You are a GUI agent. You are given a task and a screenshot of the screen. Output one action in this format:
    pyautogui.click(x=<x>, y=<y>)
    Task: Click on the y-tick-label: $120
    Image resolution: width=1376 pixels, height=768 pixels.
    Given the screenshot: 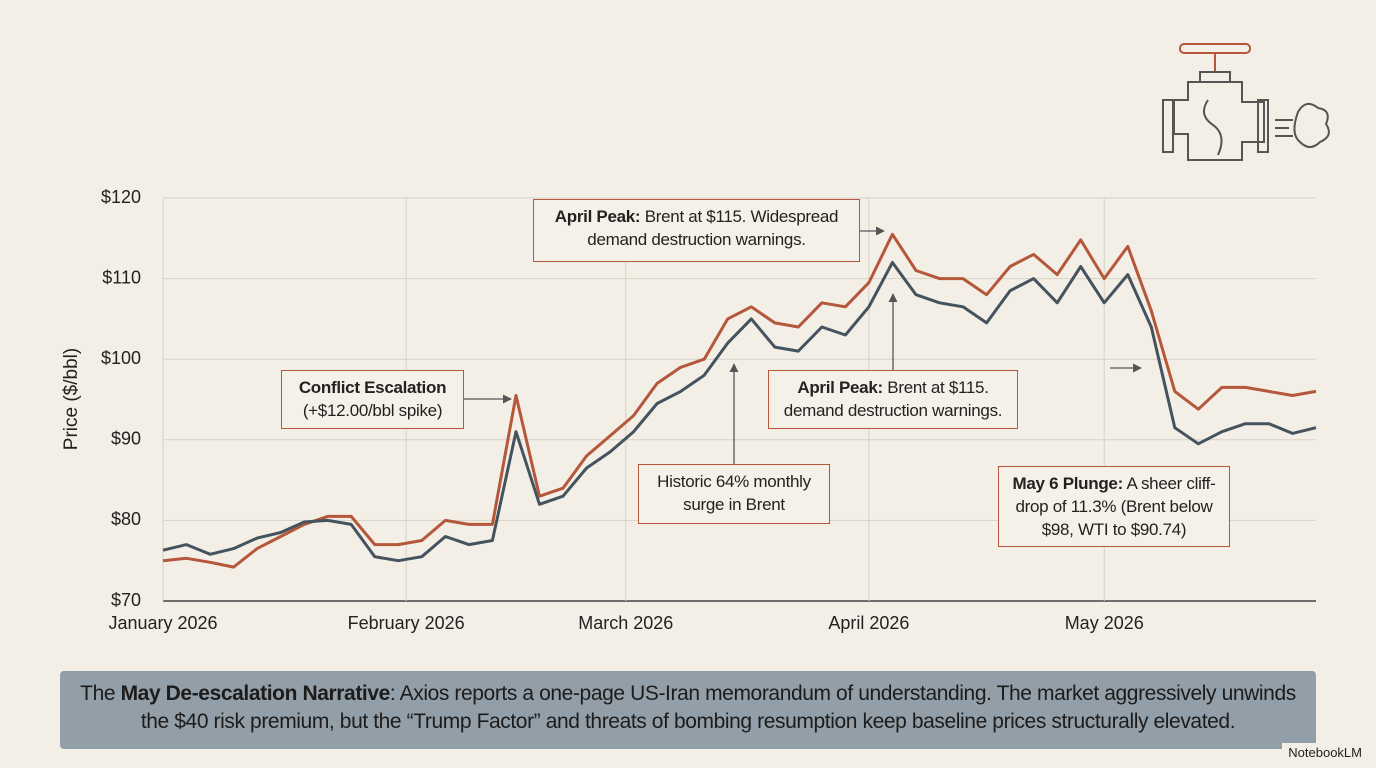 What is the action you would take?
    pyautogui.click(x=121, y=197)
    